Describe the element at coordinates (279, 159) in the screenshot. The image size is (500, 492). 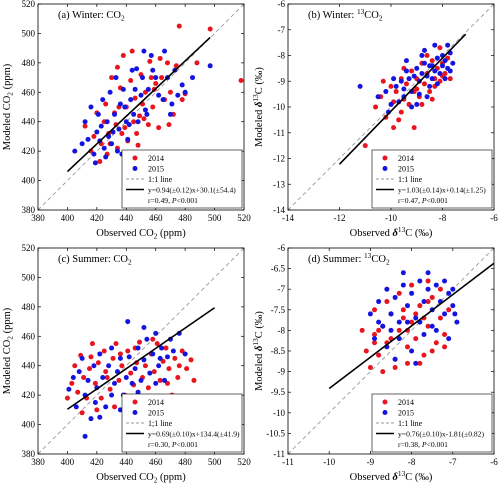
I see `y-tick-label: -12` at that location.